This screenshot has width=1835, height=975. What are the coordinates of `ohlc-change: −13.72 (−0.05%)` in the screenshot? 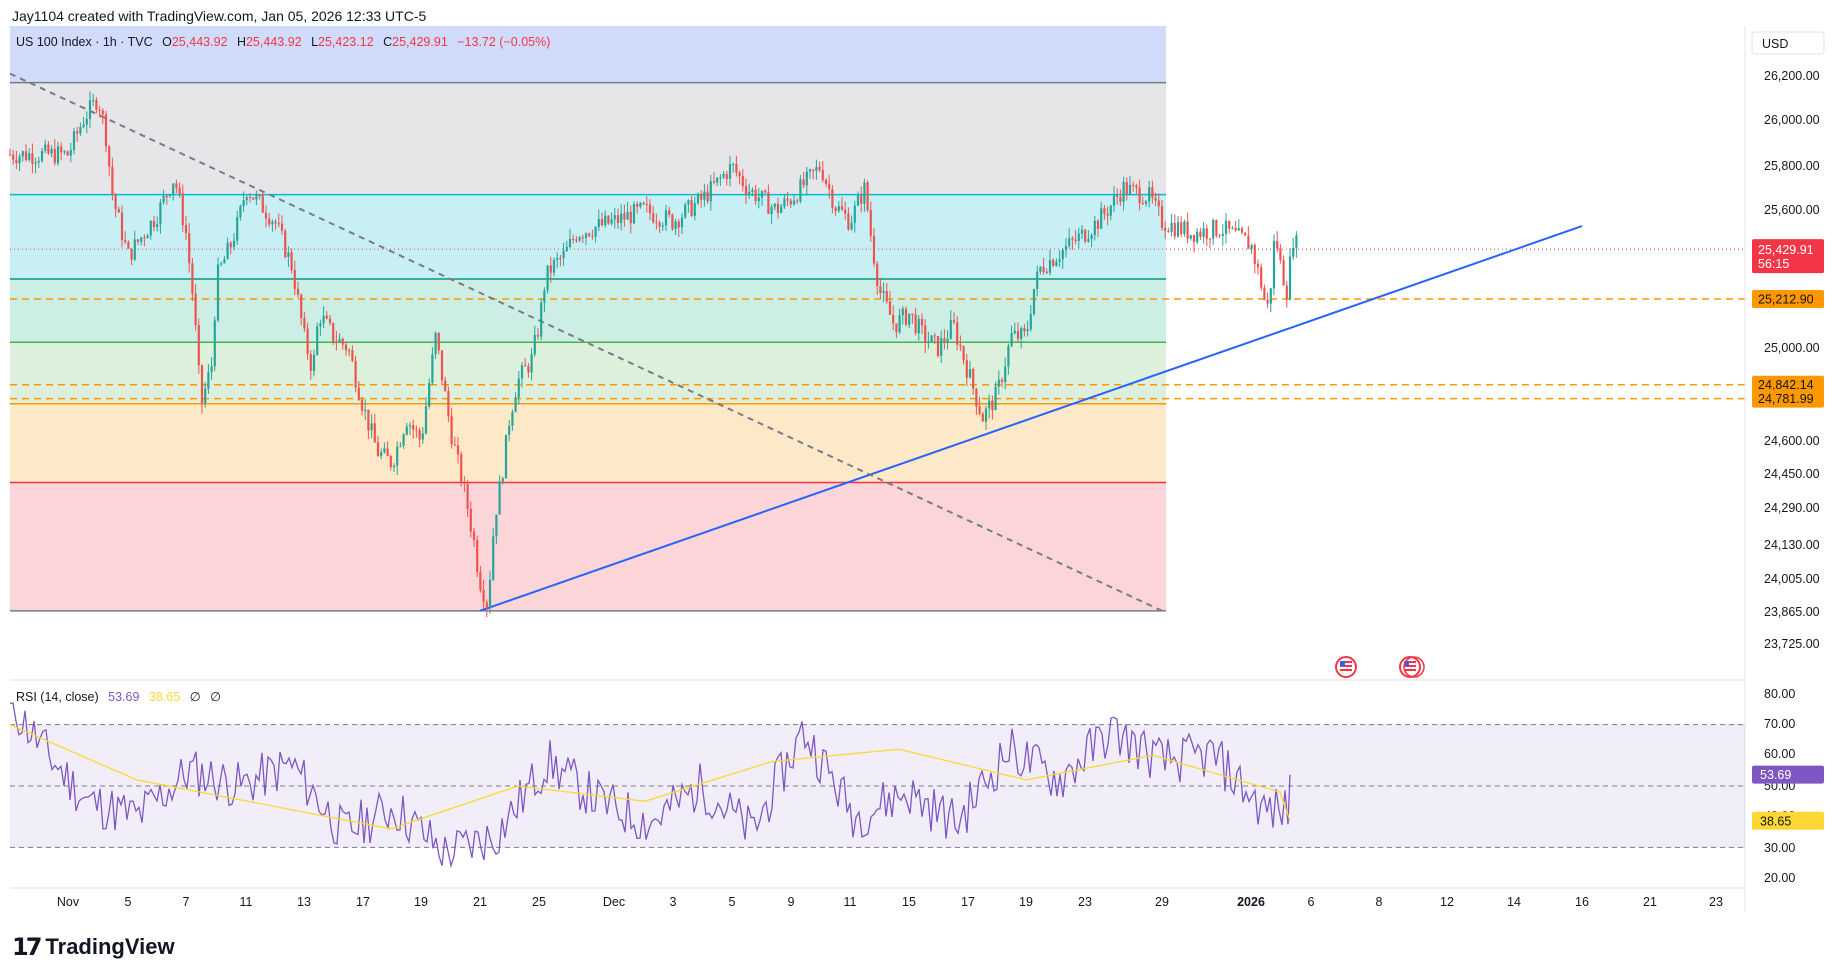 It's located at (503, 42).